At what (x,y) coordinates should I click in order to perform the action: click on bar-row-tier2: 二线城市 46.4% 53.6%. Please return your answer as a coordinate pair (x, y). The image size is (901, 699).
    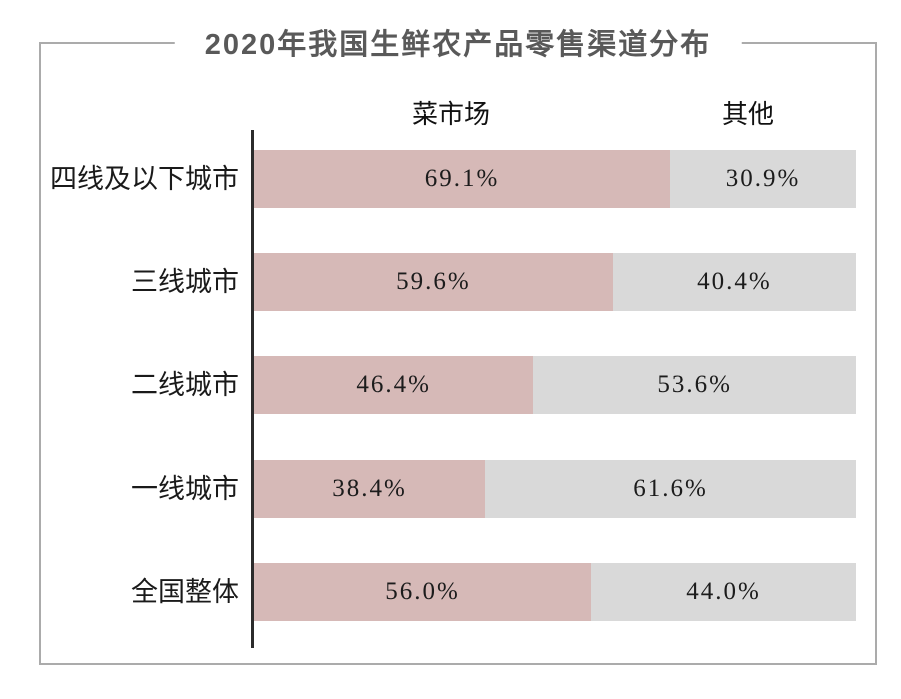
    Looking at the image, I should click on (447, 385).